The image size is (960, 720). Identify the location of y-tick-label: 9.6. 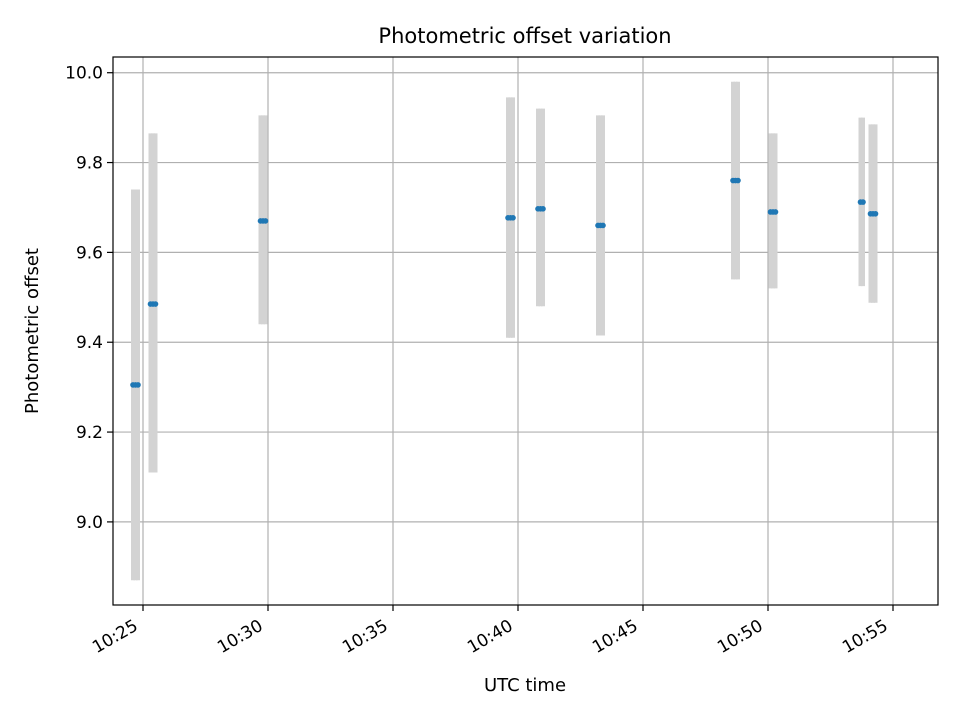
(89, 253).